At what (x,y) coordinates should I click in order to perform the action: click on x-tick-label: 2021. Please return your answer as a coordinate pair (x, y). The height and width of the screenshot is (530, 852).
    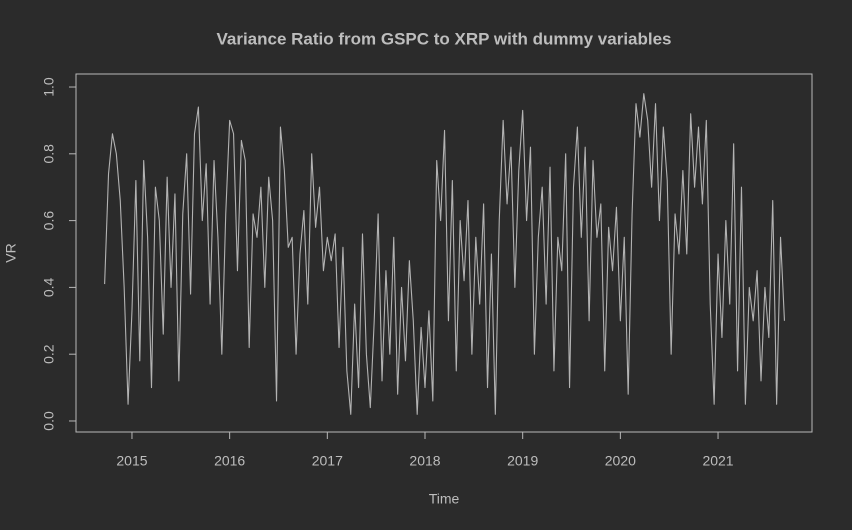
    Looking at the image, I should click on (717, 461).